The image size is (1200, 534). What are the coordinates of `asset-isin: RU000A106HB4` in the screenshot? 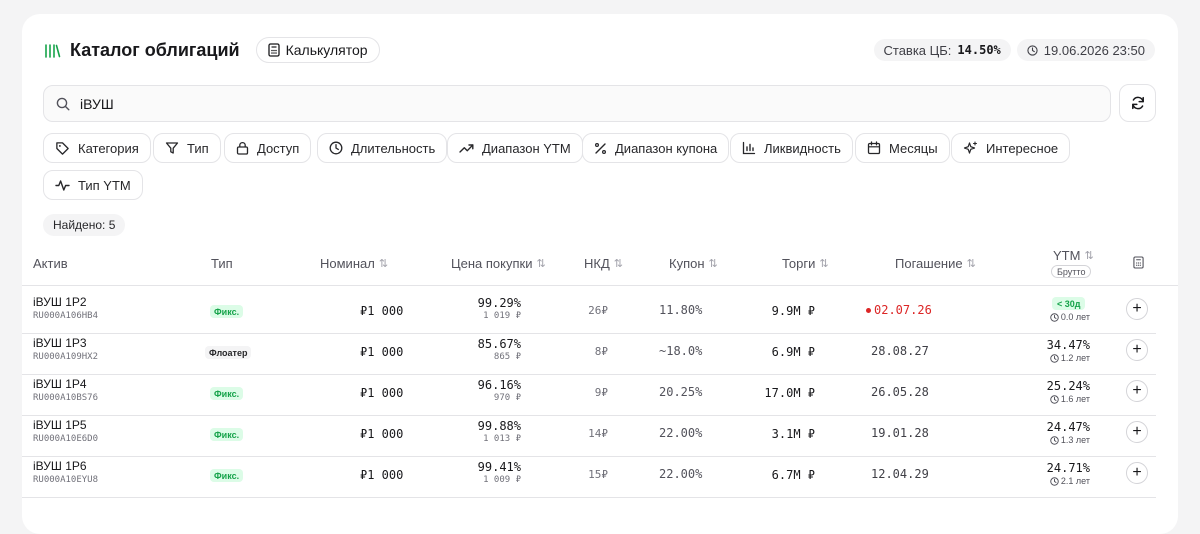 It's located at (66, 316).